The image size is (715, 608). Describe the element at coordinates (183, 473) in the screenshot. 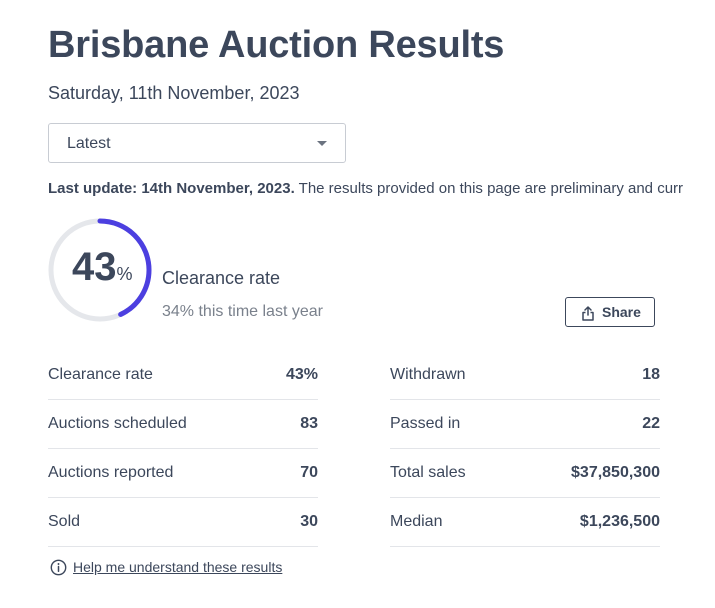

I see `stat-row: Auctions reported 70` at that location.